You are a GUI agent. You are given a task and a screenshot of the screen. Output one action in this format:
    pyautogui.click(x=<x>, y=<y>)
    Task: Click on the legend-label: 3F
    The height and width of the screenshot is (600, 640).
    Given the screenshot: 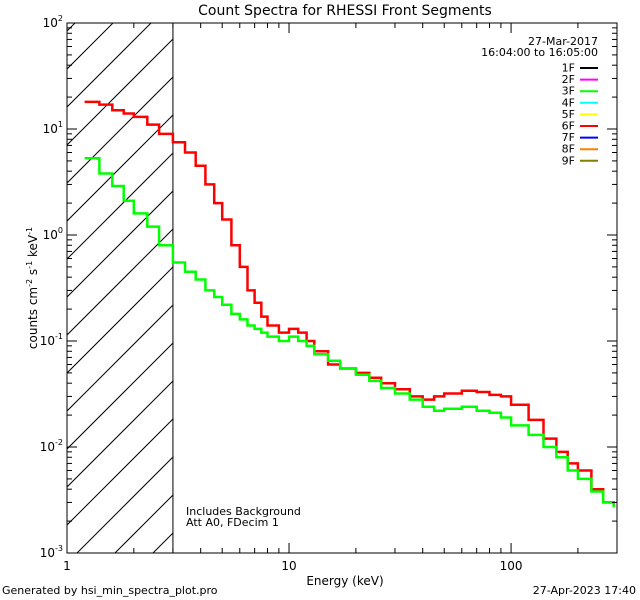 What is the action you would take?
    pyautogui.click(x=568, y=91)
    